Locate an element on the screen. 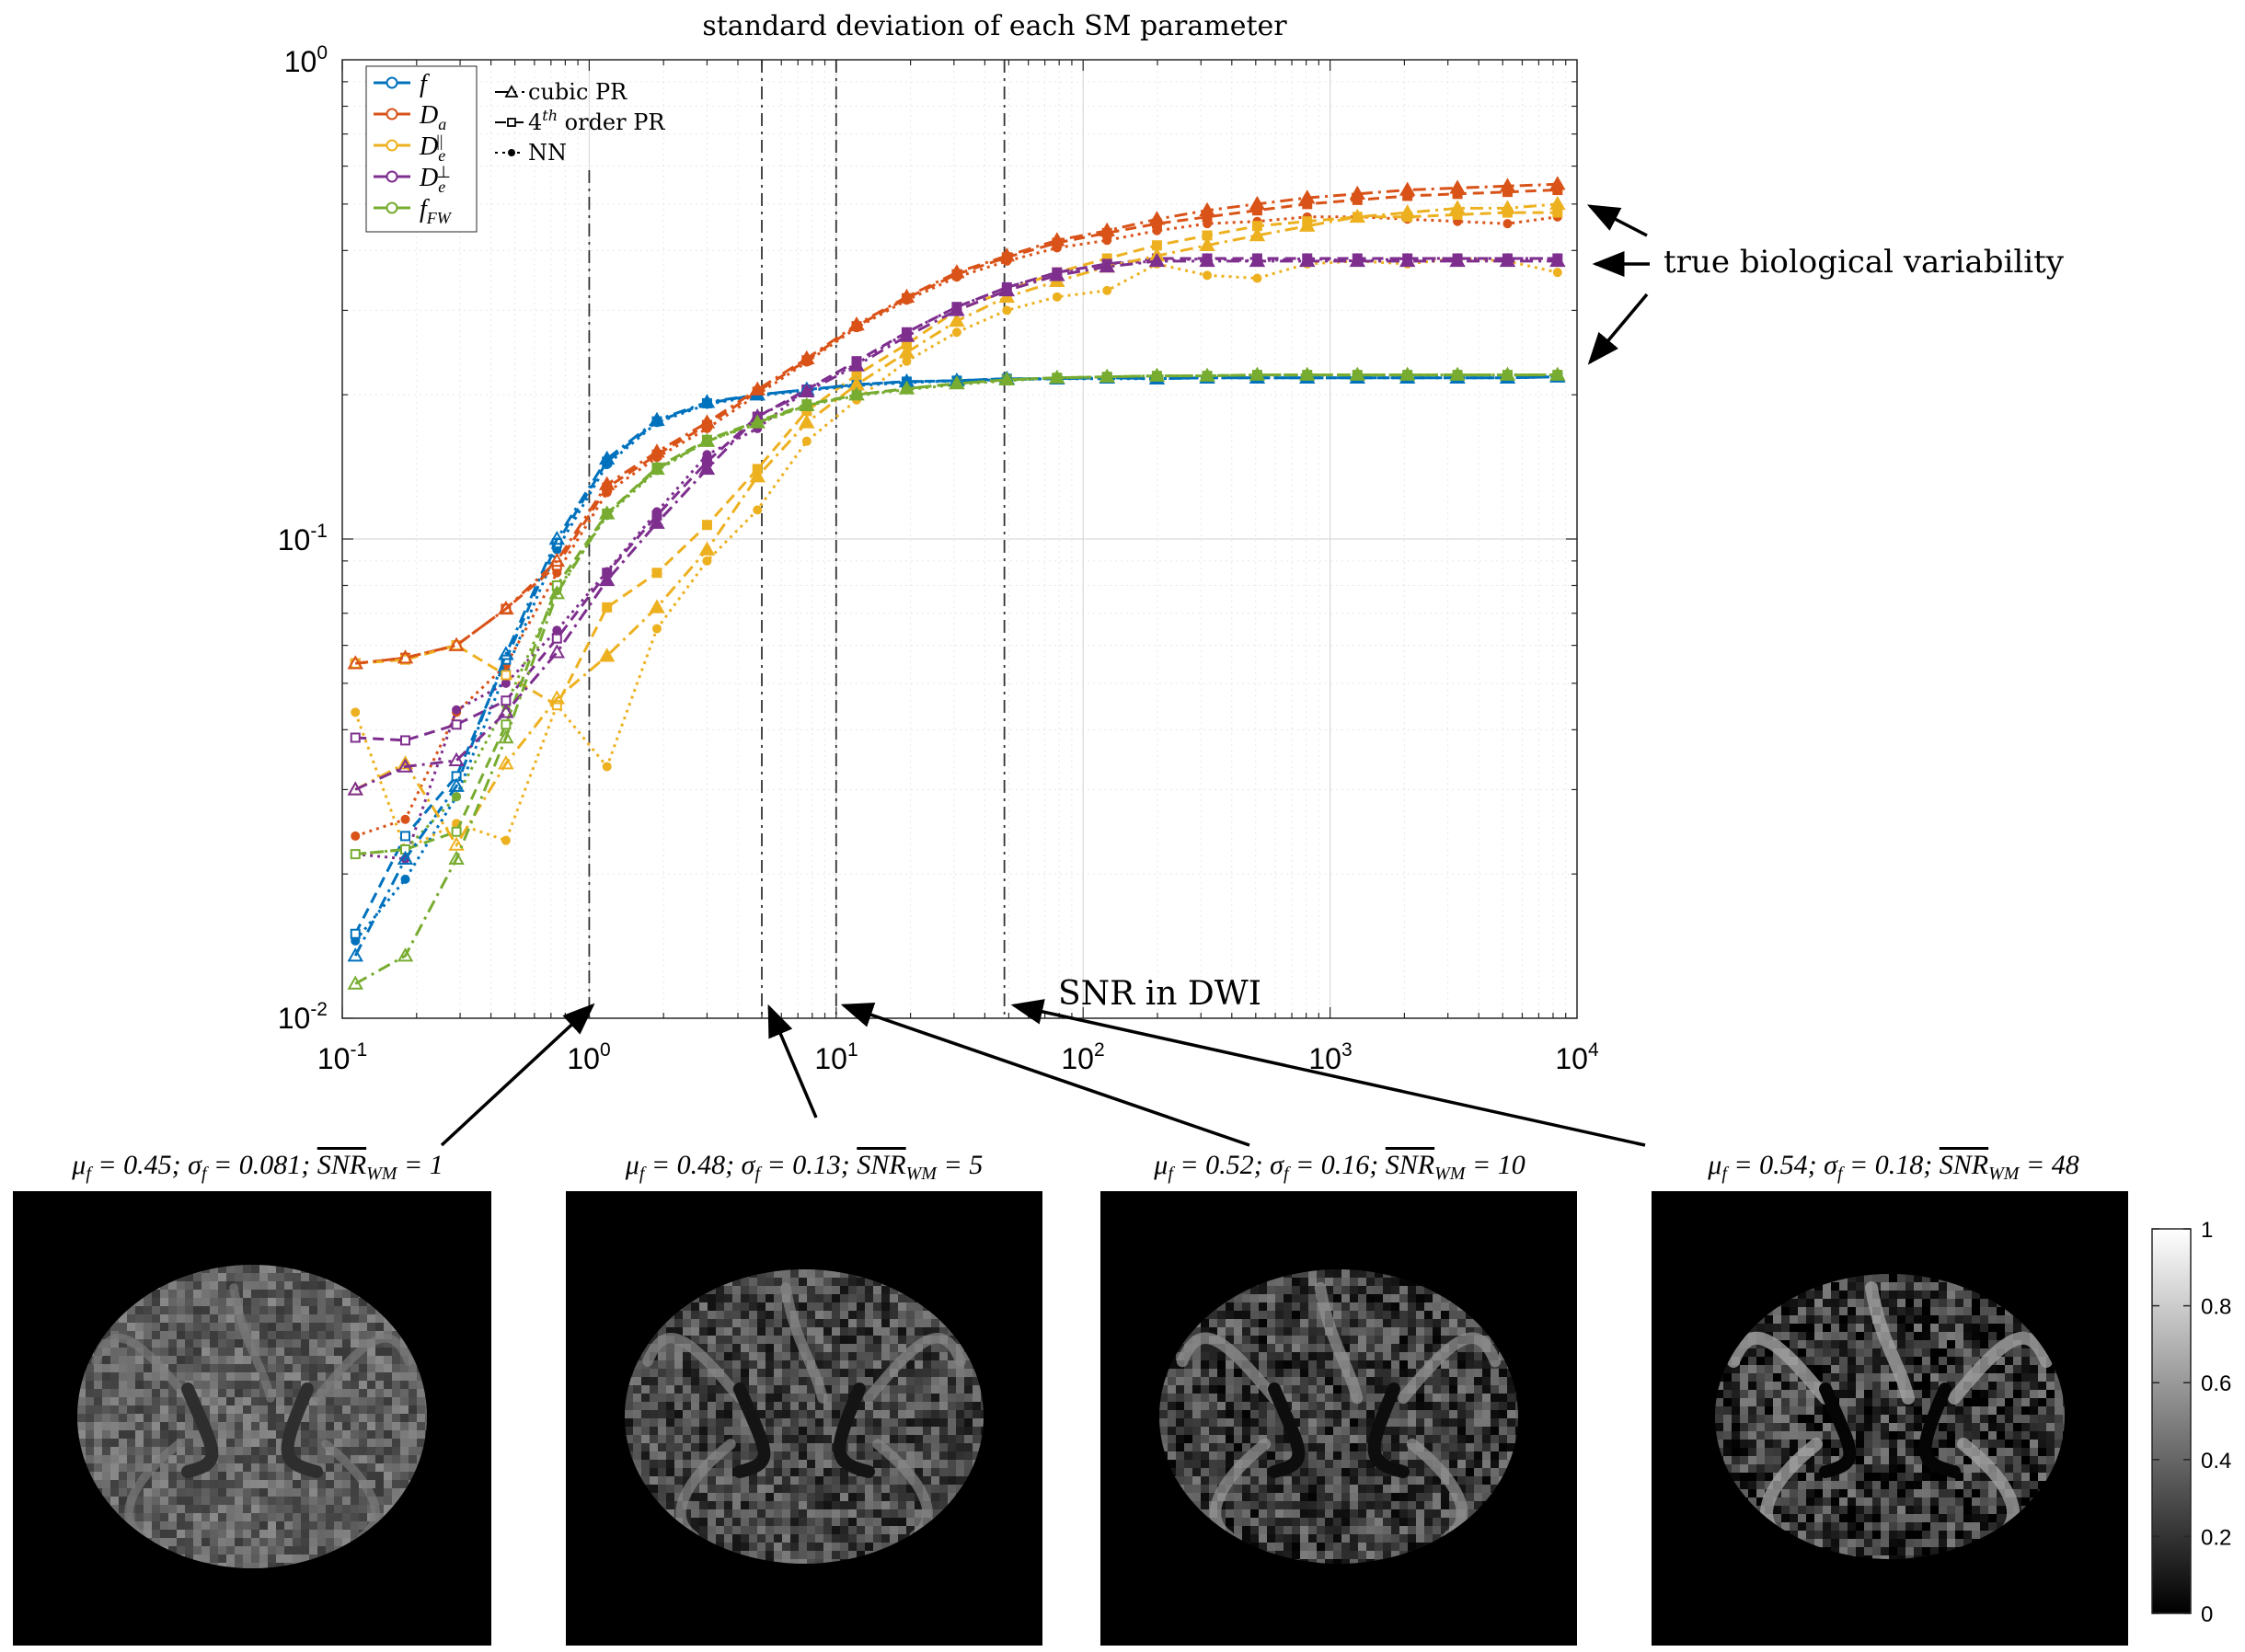 This screenshot has height=1652, width=2245. x-tick-labels: 10-1 100 101 102 103 104 is located at coordinates (958, 1057).